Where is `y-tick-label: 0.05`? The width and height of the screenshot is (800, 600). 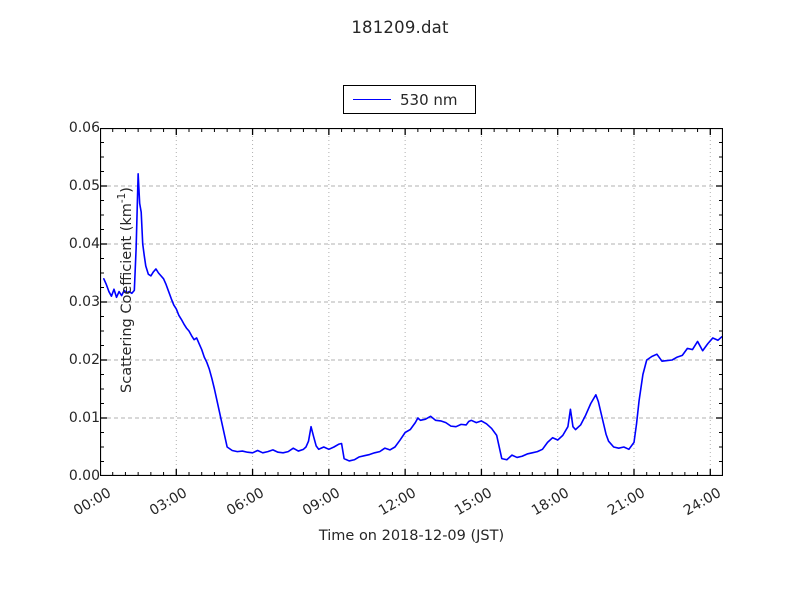 y-tick-label: 0.05 is located at coordinates (84, 186).